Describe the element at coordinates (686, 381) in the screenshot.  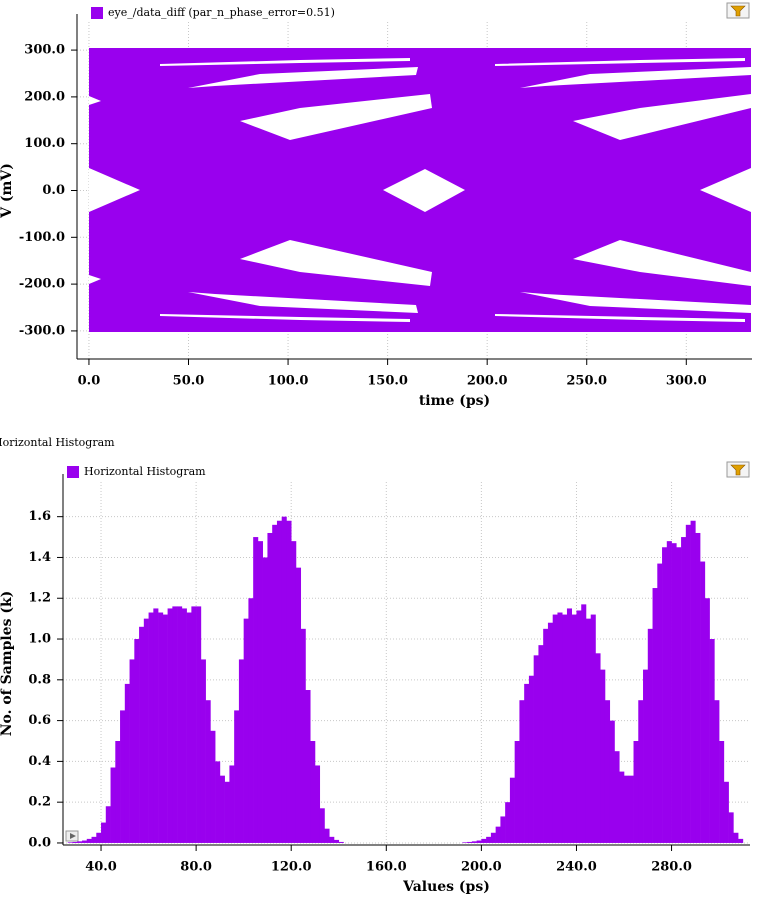
I see `x-tick-label: 300.0` at that location.